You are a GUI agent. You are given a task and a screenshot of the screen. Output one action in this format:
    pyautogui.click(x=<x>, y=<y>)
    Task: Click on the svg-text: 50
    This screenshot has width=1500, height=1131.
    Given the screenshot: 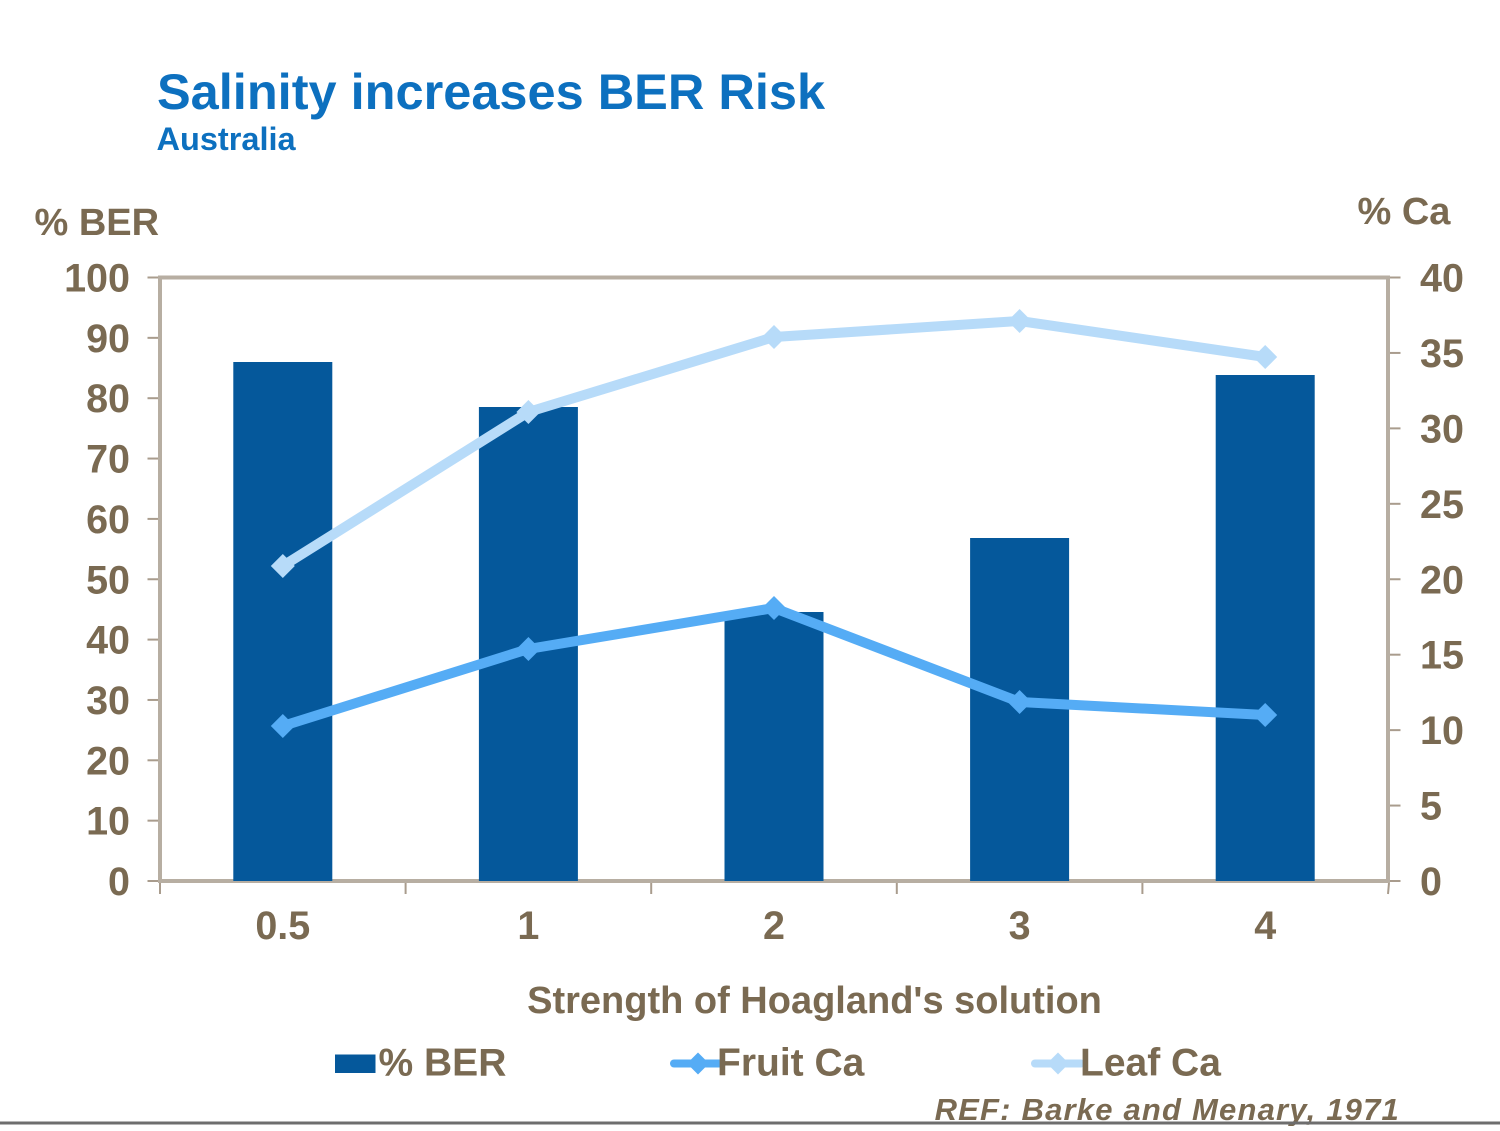 What is the action you would take?
    pyautogui.click(x=108, y=580)
    